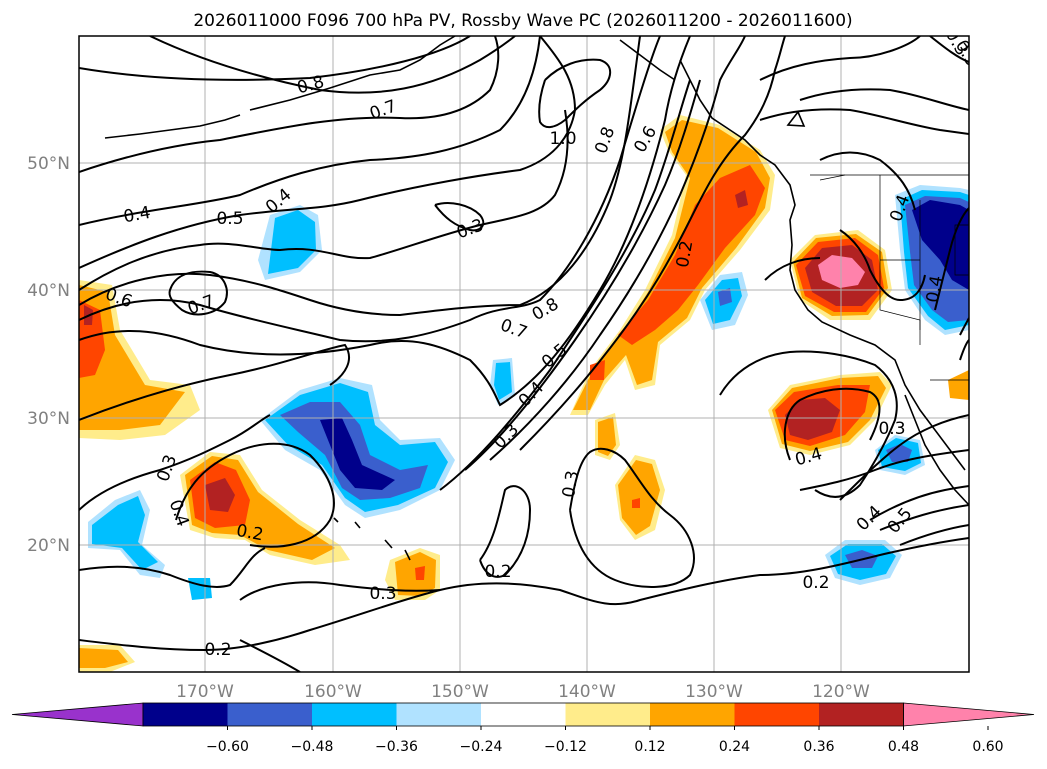  Describe the element at coordinates (636, 503) in the screenshot. I see `anomaly-small-positive-b-max` at that location.